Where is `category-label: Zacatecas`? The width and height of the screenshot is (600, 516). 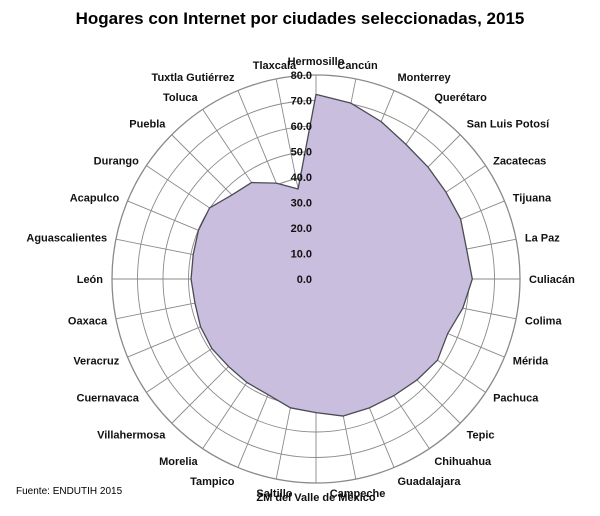
category-label: Zacatecas is located at coordinates (519, 162).